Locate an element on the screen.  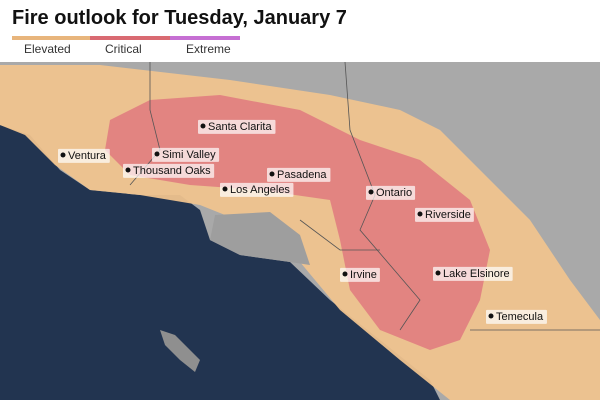
city-label: Ontario is located at coordinates (394, 193).